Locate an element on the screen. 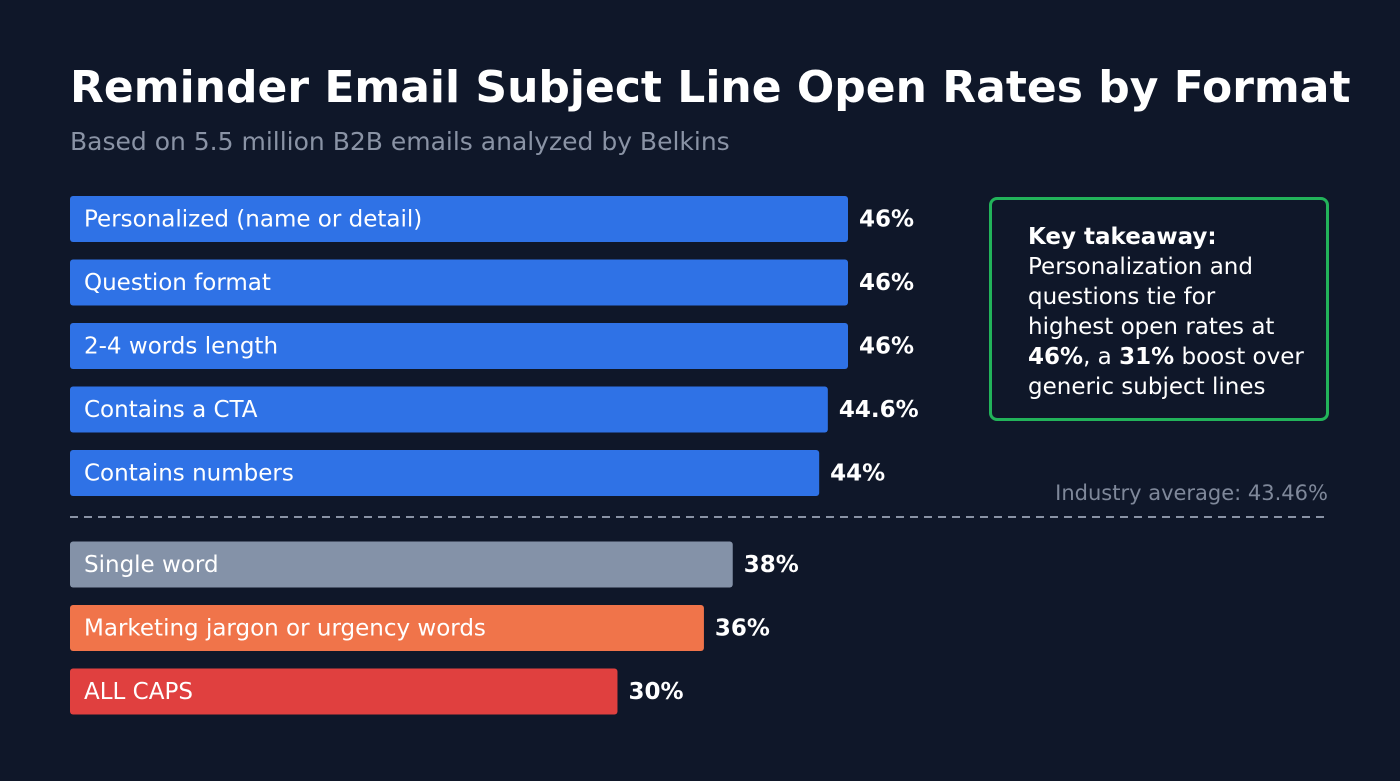  takeaway-text: boost over generic subject lines is located at coordinates (1166, 372).